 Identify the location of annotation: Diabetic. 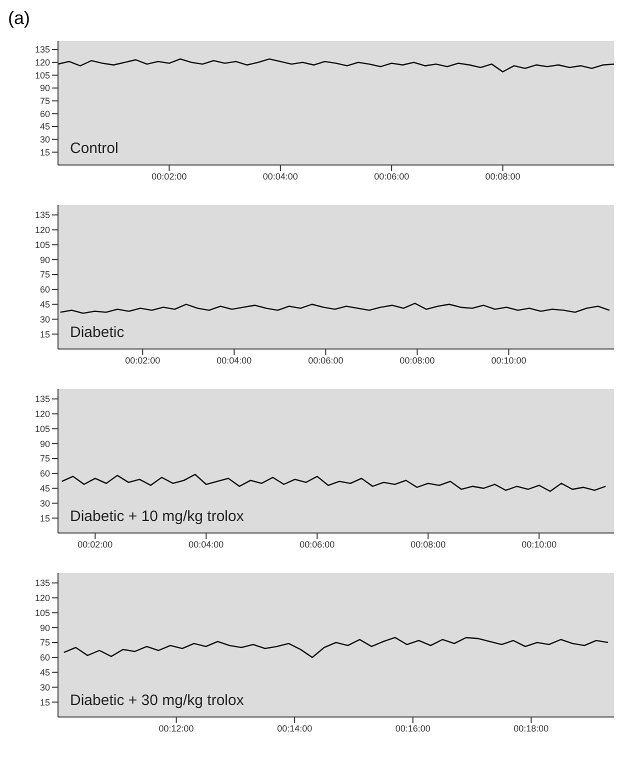
(97, 332).